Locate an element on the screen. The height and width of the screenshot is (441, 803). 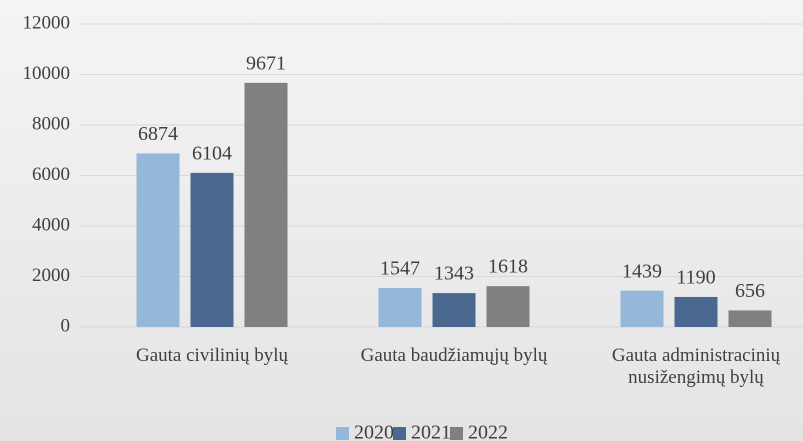
x-tick-label: Gauta baudžiamųjų bylų is located at coordinates (454, 355).